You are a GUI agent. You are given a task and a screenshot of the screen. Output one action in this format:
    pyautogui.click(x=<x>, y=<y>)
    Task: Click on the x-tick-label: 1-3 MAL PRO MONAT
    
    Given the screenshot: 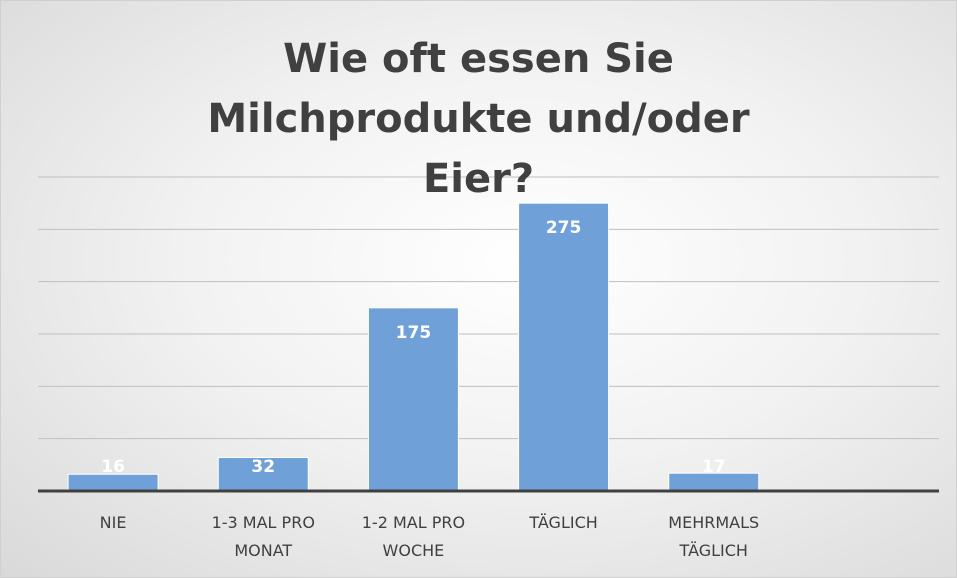 What is the action you would take?
    pyautogui.click(x=263, y=536)
    